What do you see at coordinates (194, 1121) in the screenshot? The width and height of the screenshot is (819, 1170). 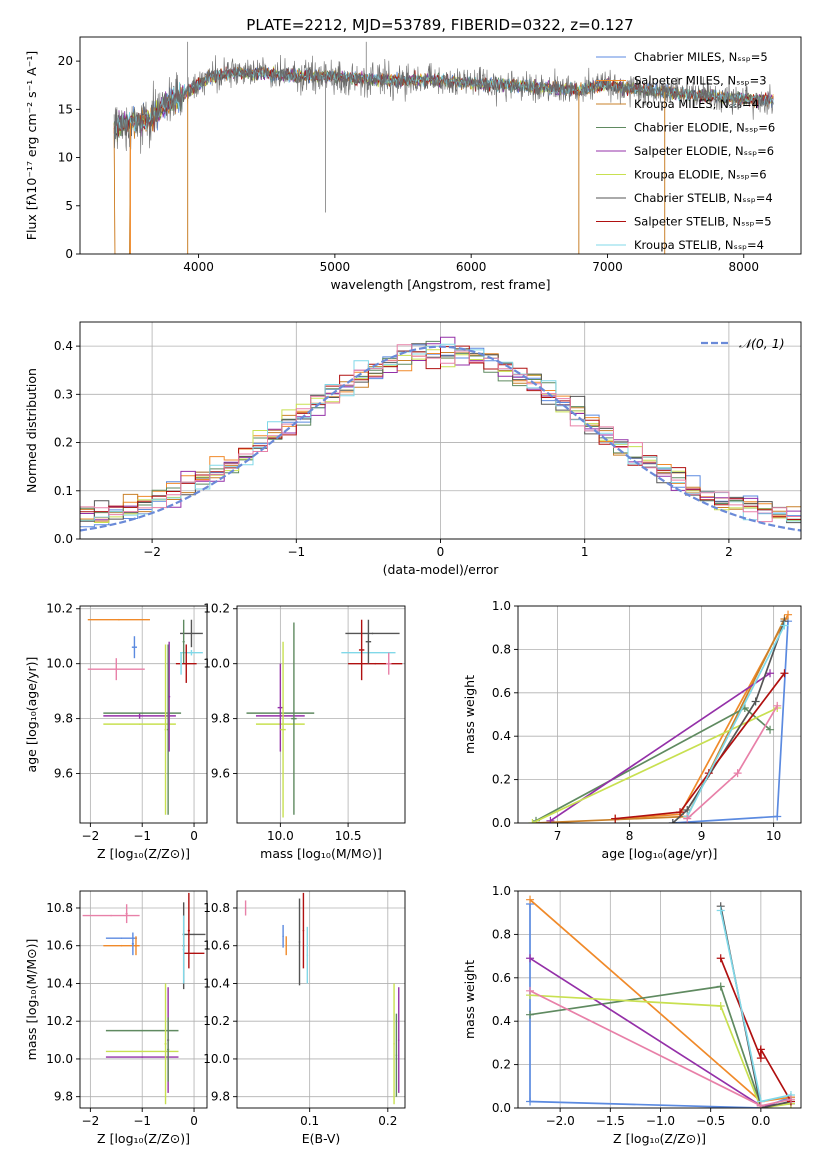 I see `x-tick-label: 0` at bounding box center [194, 1121].